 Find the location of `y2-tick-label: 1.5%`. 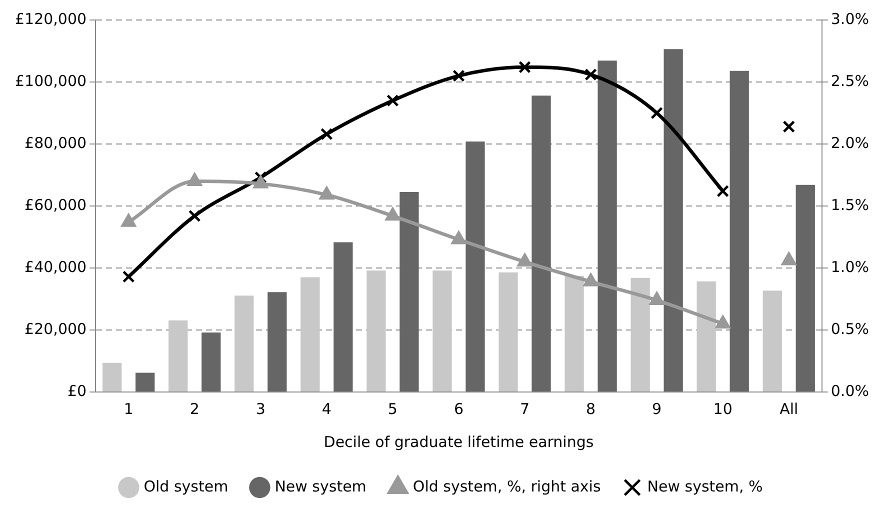

y2-tick-label: 1.5% is located at coordinates (849, 205).